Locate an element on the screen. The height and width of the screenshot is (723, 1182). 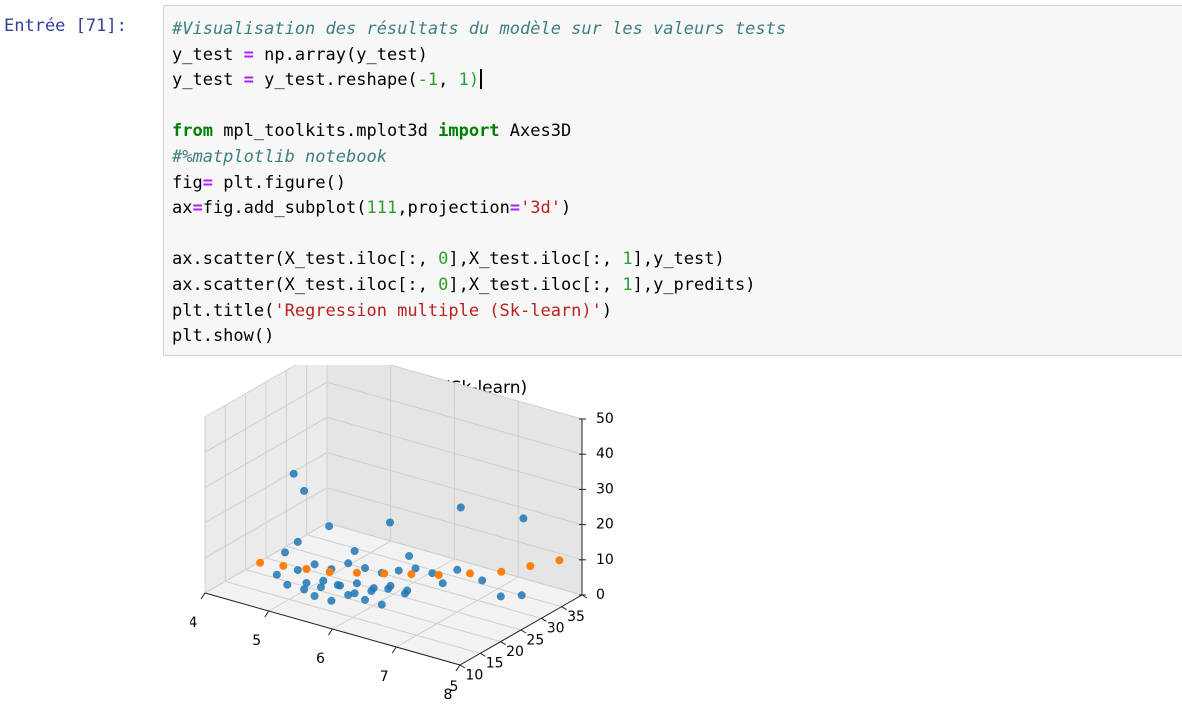
text-cursor is located at coordinates (481, 79).